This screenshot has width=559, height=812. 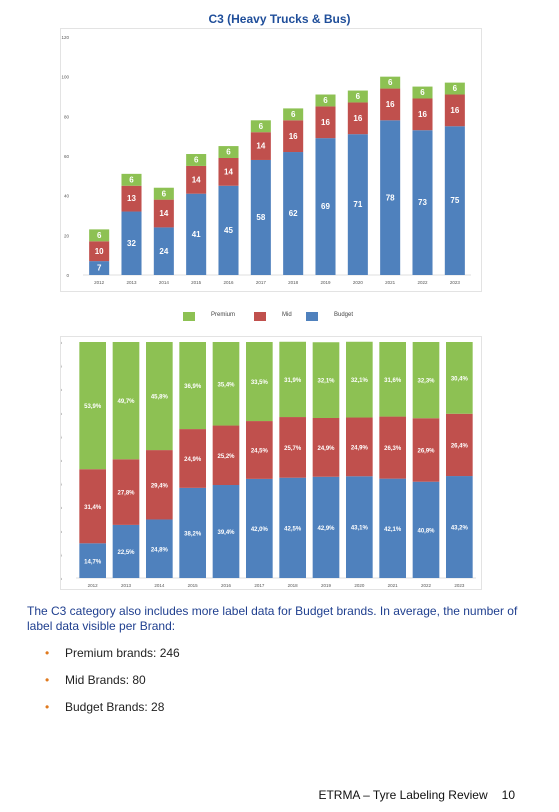 I want to click on data-label-budget: 43,1%, so click(x=360, y=529).